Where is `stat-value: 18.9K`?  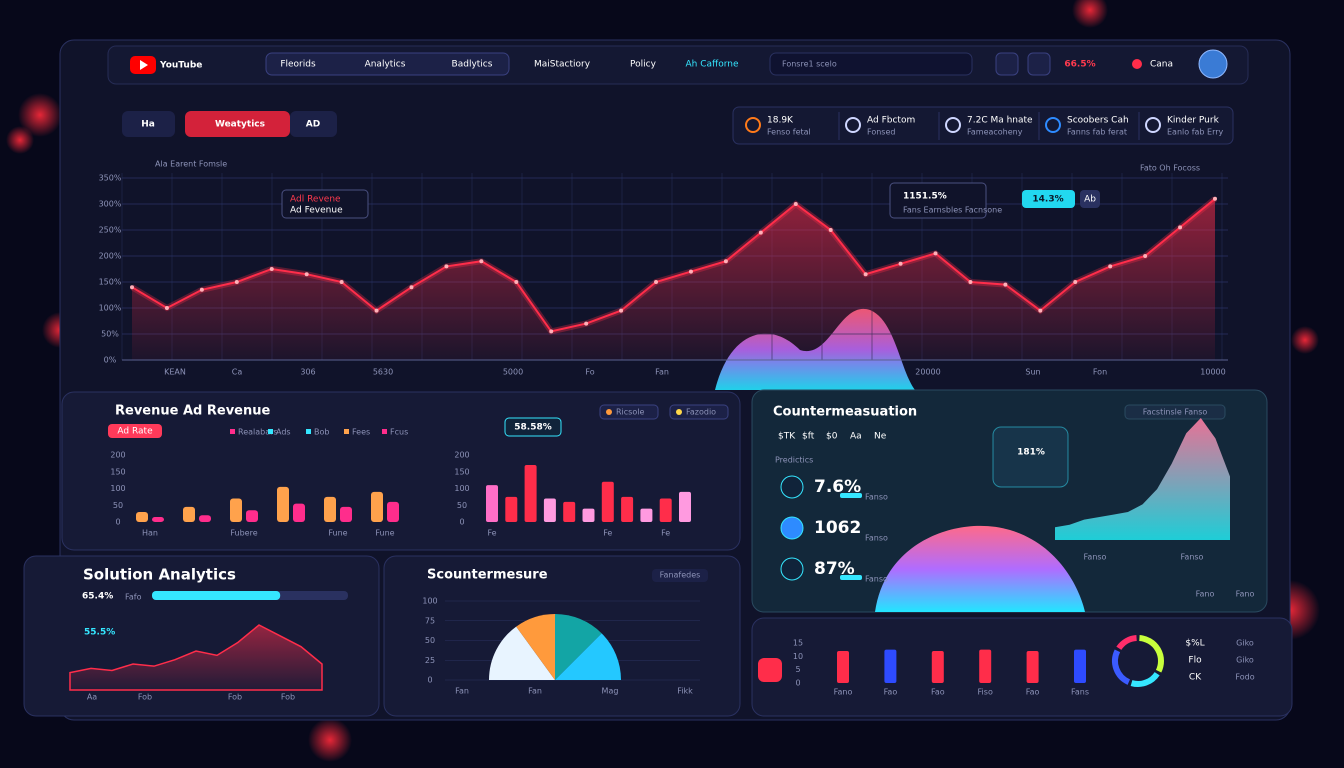
stat-value: 18.9K is located at coordinates (780, 121).